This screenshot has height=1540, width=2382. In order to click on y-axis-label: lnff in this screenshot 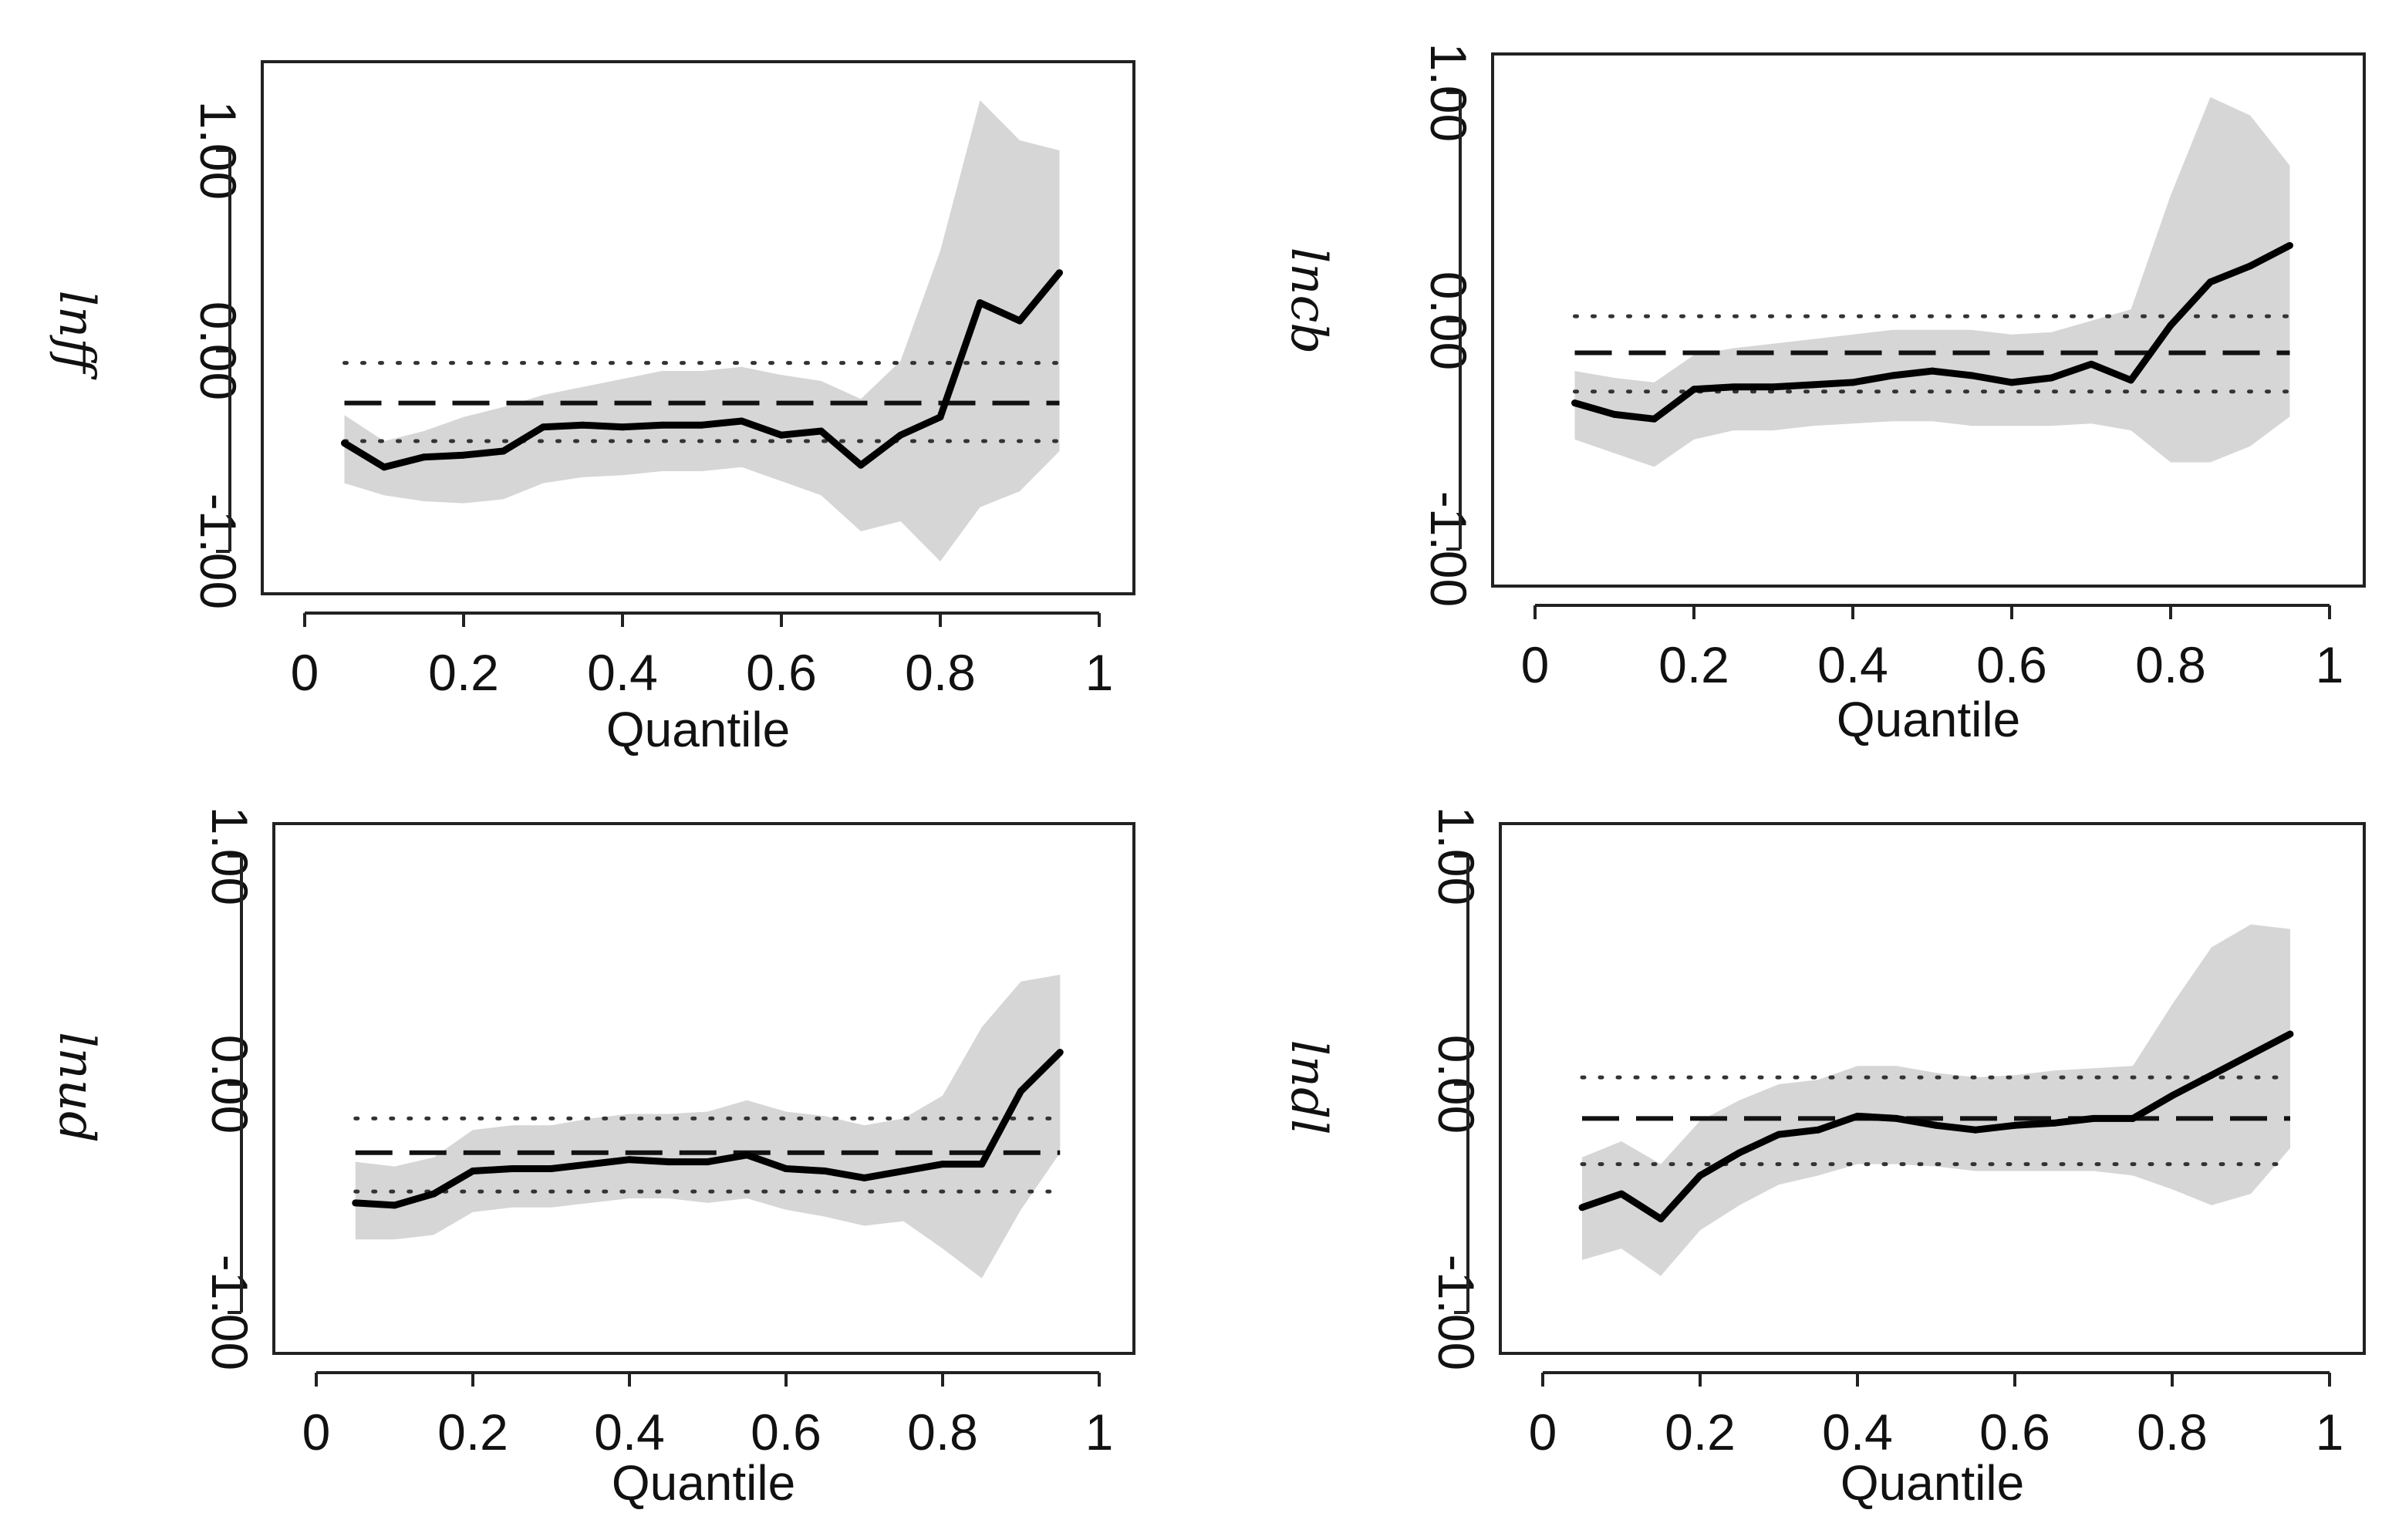, I will do `click(76, 335)`.